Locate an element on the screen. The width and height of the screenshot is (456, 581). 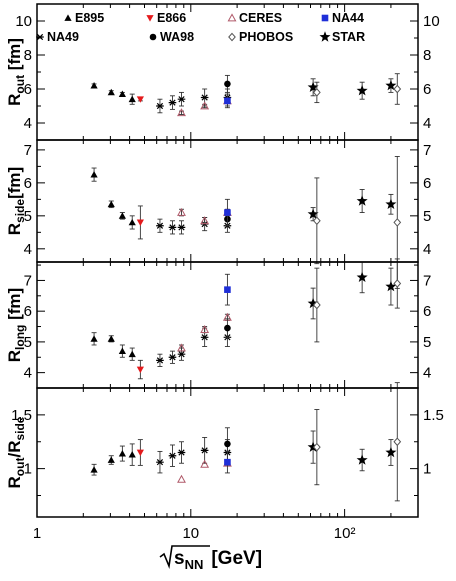
y-tick-label-left: 4 is located at coordinates (28, 373).